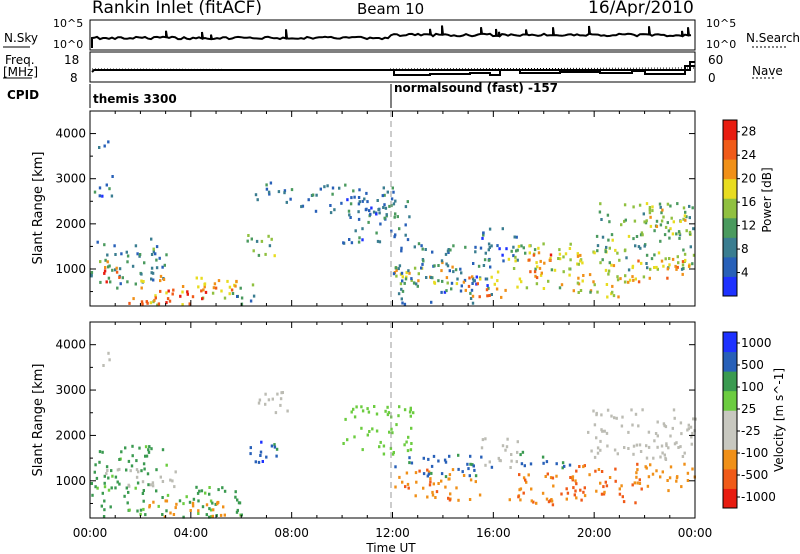 The image size is (800, 554). What do you see at coordinates (90, 533) in the screenshot?
I see `x-tick-label: 00:00` at bounding box center [90, 533].